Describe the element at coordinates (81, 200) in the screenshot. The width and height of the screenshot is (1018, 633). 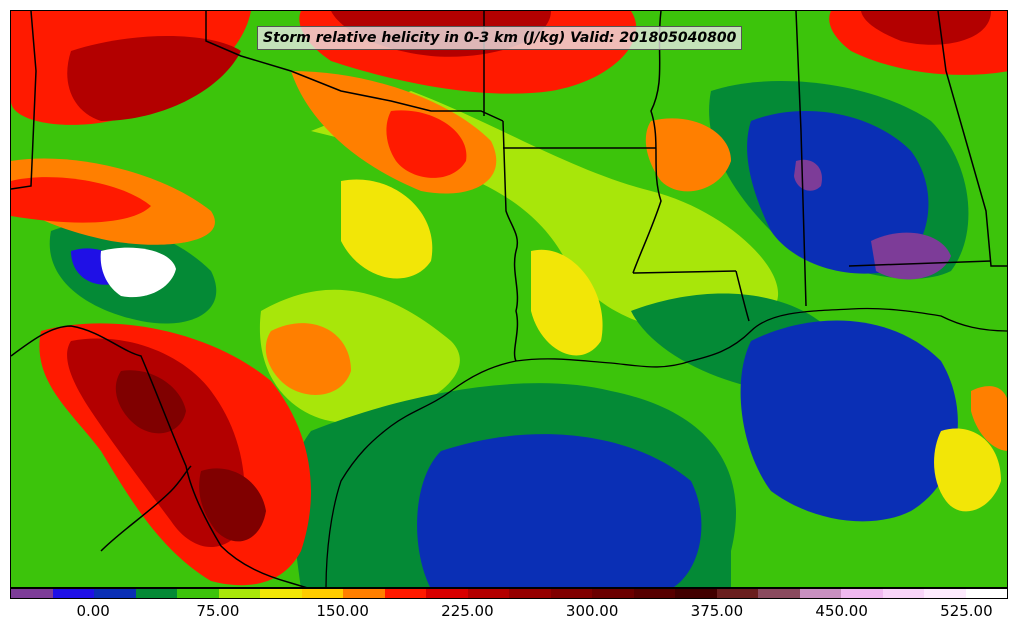
I see `field-red-nw` at that location.